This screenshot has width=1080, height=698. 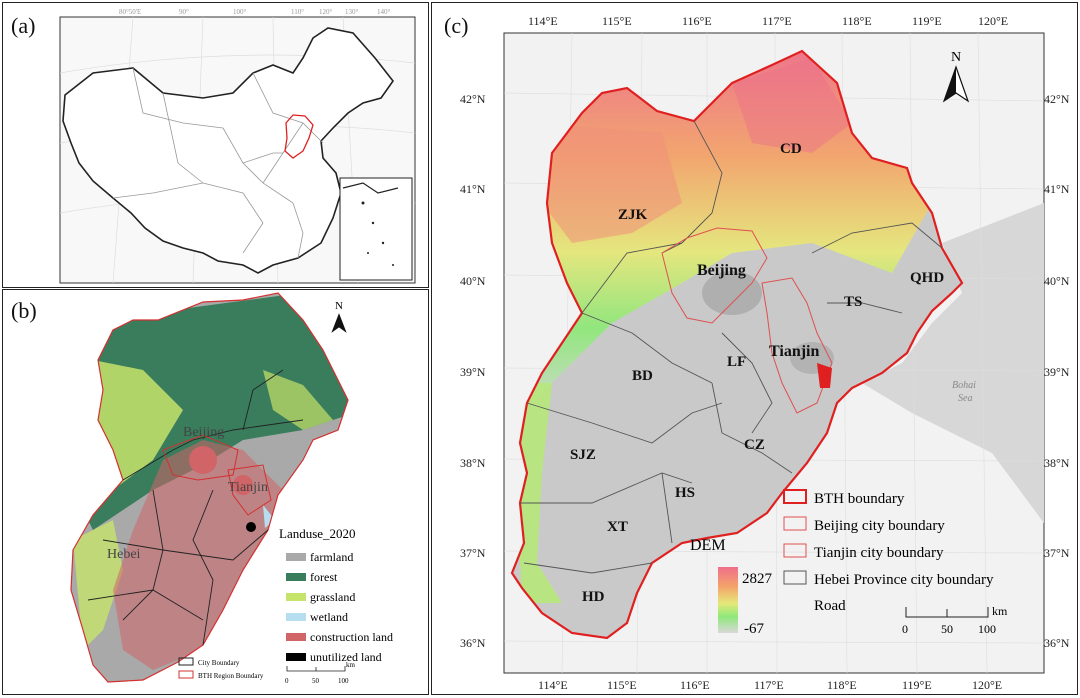 What do you see at coordinates (231, 676) in the screenshot?
I see `legend-bth-boundary-b: BTH Region Boundary` at bounding box center [231, 676].